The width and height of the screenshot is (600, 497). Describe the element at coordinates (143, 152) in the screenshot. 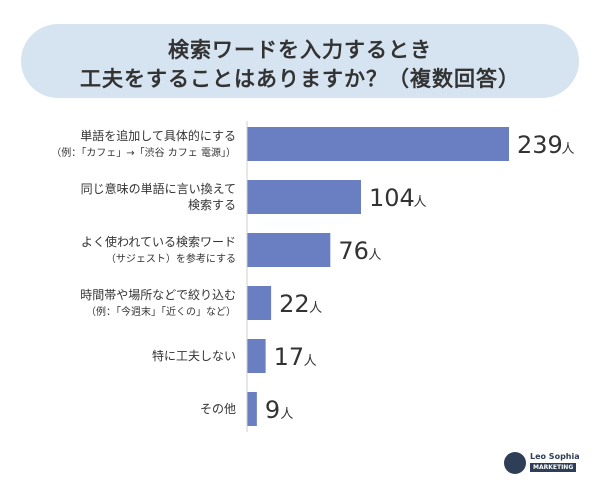

I see `category-label-0-1: （例：「カフェ」→「渋谷 カフェ 電源」）` at that location.